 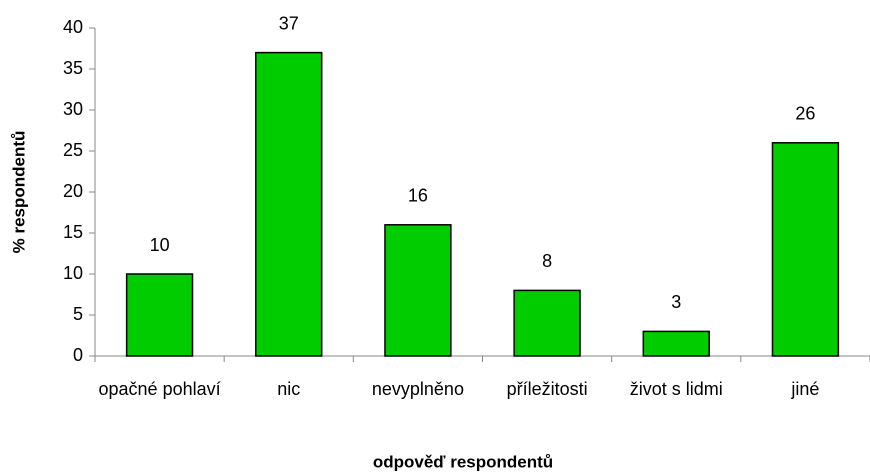 I want to click on data-label: 16, so click(x=418, y=196).